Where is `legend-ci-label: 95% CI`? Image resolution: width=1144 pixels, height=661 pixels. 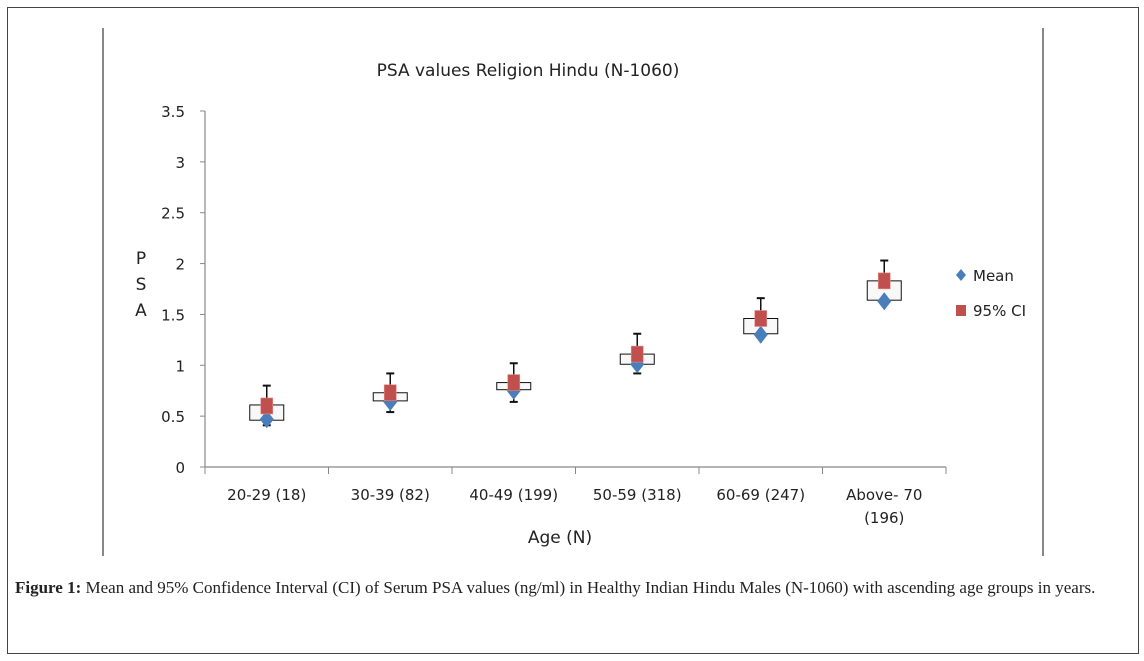 legend-ci-label: 95% CI is located at coordinates (999, 311).